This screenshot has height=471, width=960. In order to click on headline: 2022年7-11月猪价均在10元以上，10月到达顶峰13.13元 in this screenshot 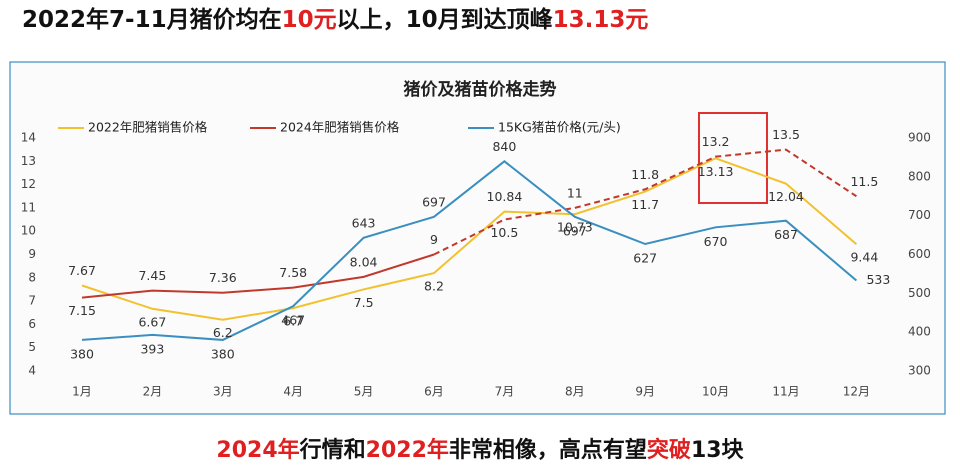, I will do `click(335, 19)`.